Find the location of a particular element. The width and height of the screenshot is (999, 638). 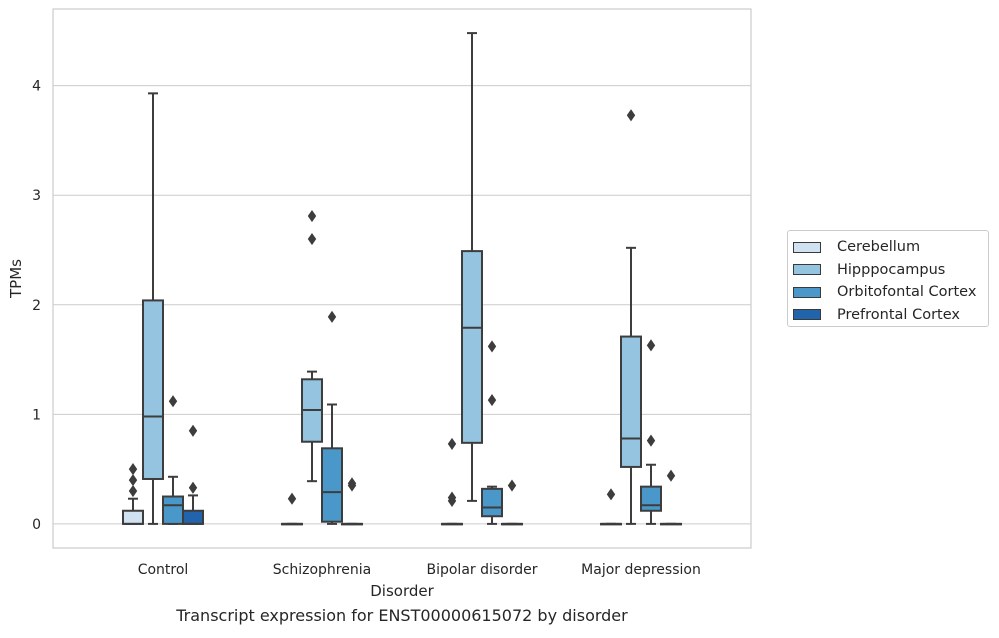

x-axis-label: Disorder is located at coordinates (402, 591).